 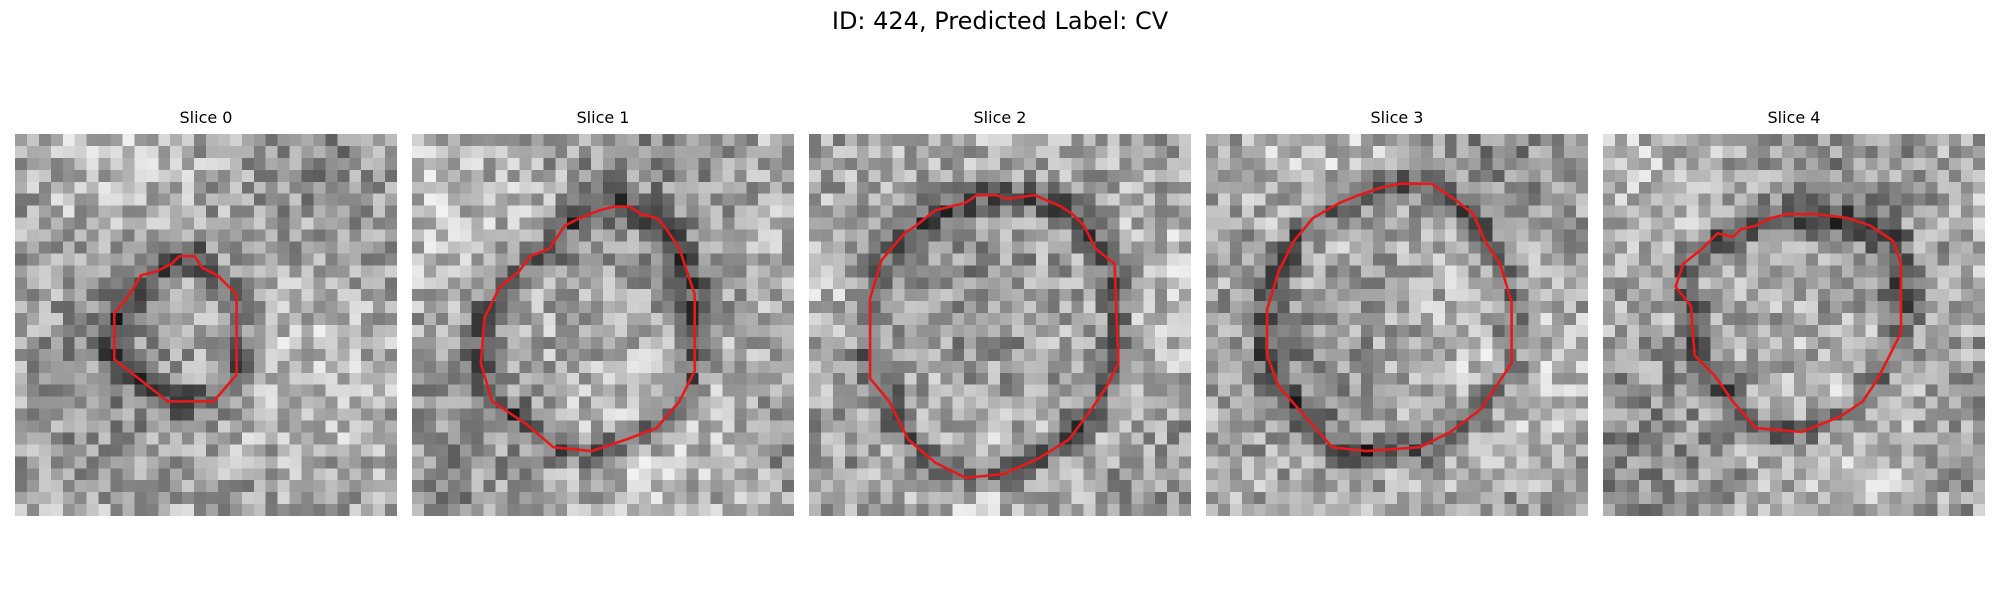 I want to click on slice-title: Slice 2, so click(x=1000, y=117).